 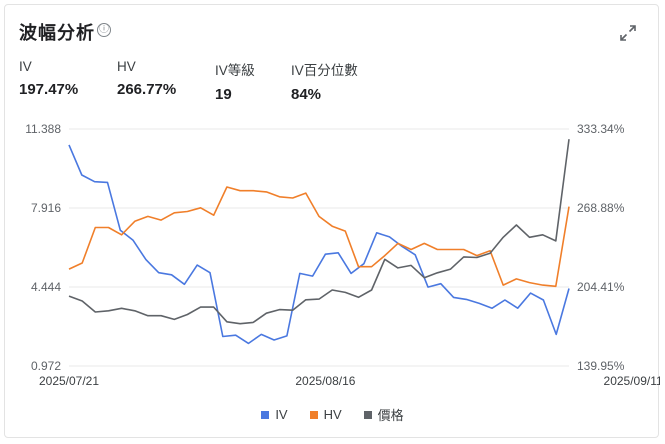 What do you see at coordinates (313, 414) in the screenshot?
I see `legend-swatch-hv` at bounding box center [313, 414].